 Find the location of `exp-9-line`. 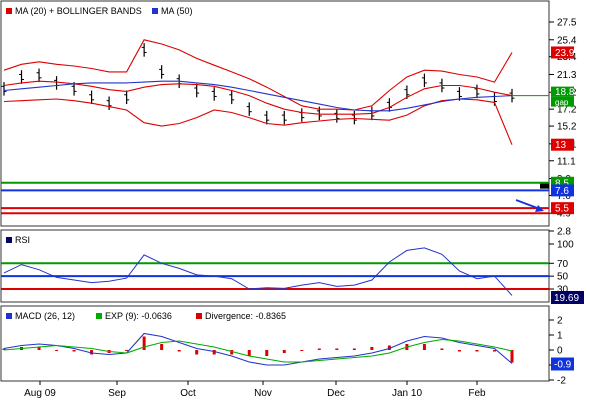

exp-9-line is located at coordinates (258, 350).